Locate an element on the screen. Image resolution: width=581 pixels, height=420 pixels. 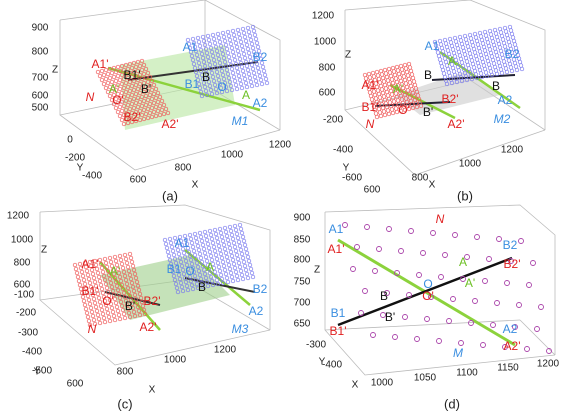
y-tick-label: 0 is located at coordinates (70, 140).